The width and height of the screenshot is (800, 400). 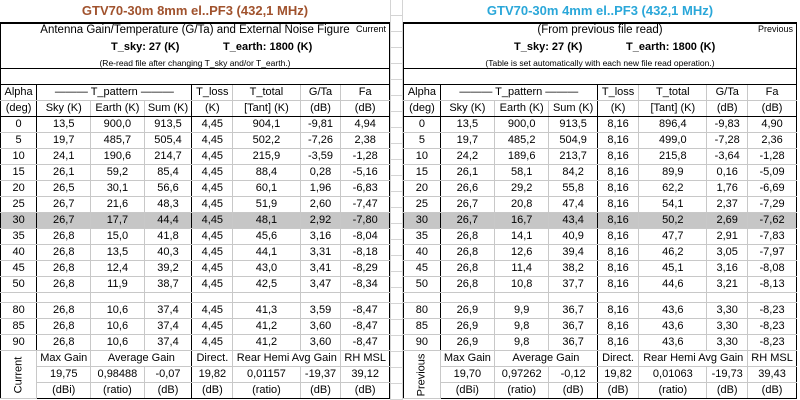 I want to click on direct-label: Direct., so click(x=212, y=358).